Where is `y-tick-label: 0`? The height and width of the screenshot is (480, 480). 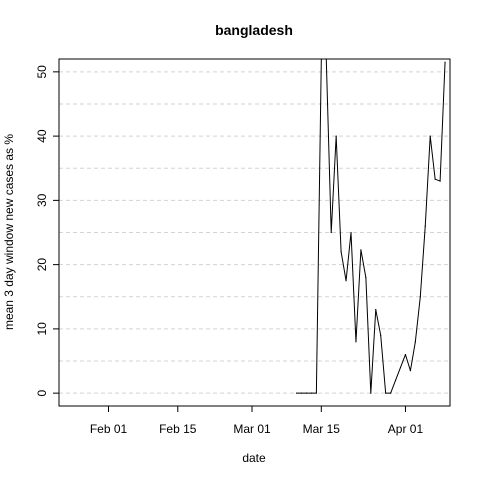 y-tick-label: 0 is located at coordinates (42, 392).